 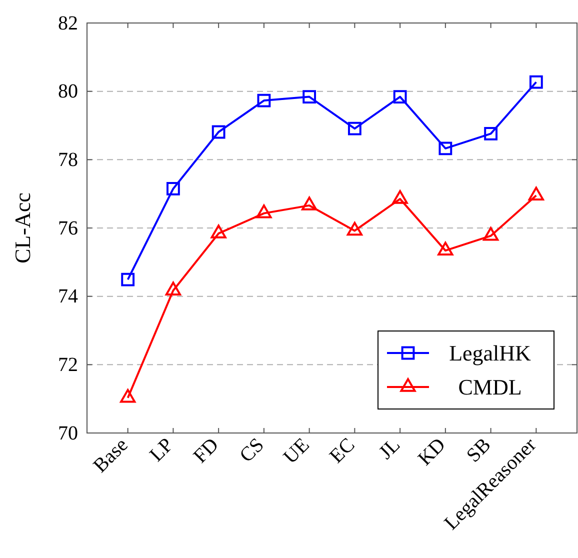 What do you see at coordinates (68, 365) in the screenshot?
I see `y-tick-label: 72` at bounding box center [68, 365].